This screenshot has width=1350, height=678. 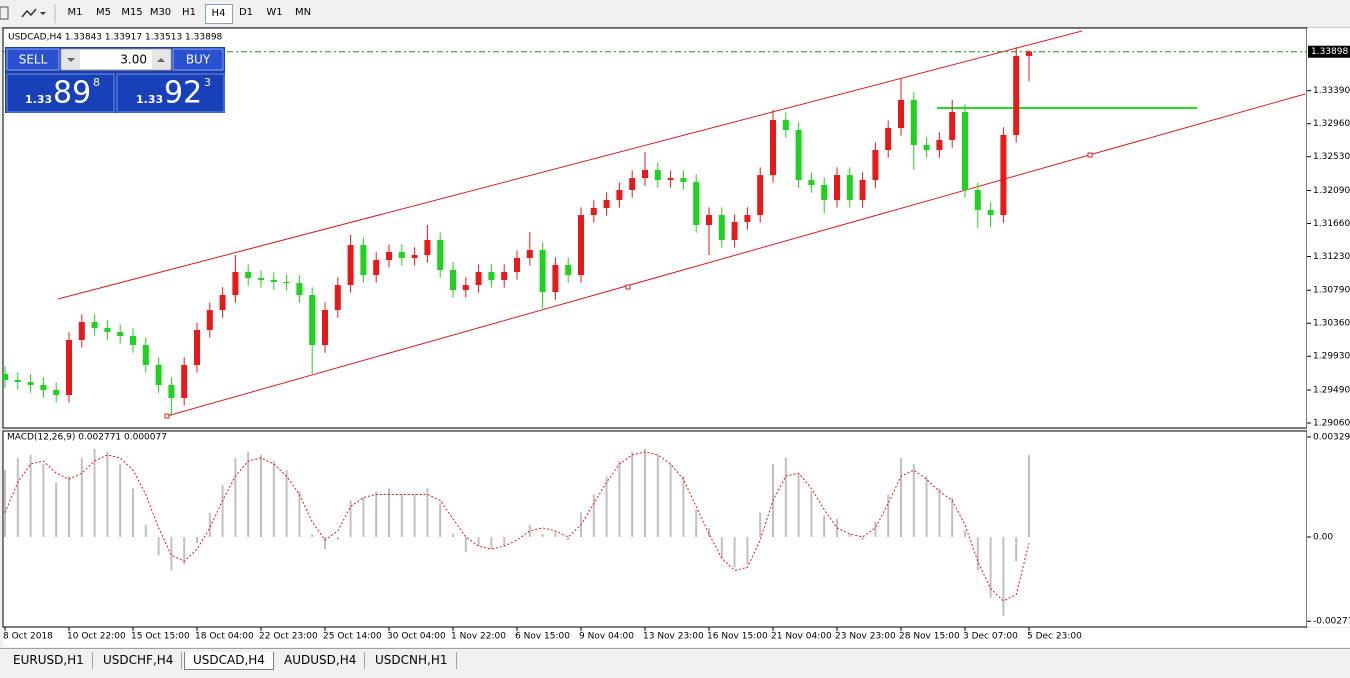 What do you see at coordinates (189, 12) in the screenshot?
I see `timeframe-button: H1` at bounding box center [189, 12].